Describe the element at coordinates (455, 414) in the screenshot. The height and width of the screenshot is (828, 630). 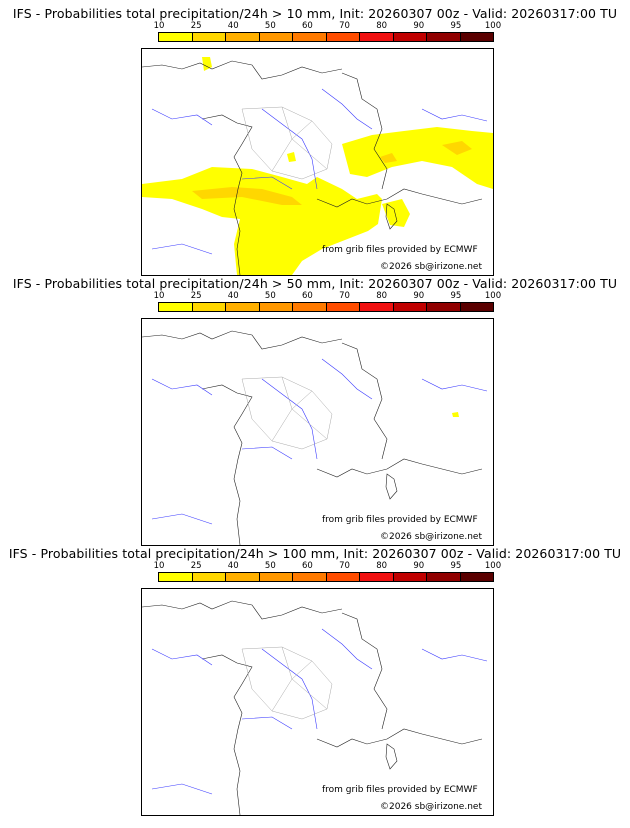
I see `probability-area-50mm` at that location.